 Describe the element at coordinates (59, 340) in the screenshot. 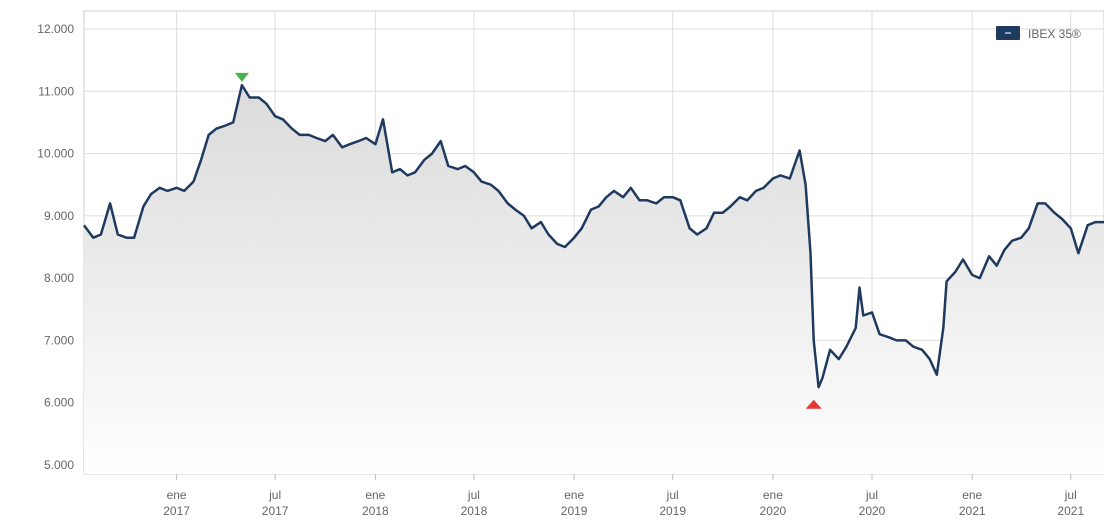

I see `y-tick-label: 7.000` at that location.